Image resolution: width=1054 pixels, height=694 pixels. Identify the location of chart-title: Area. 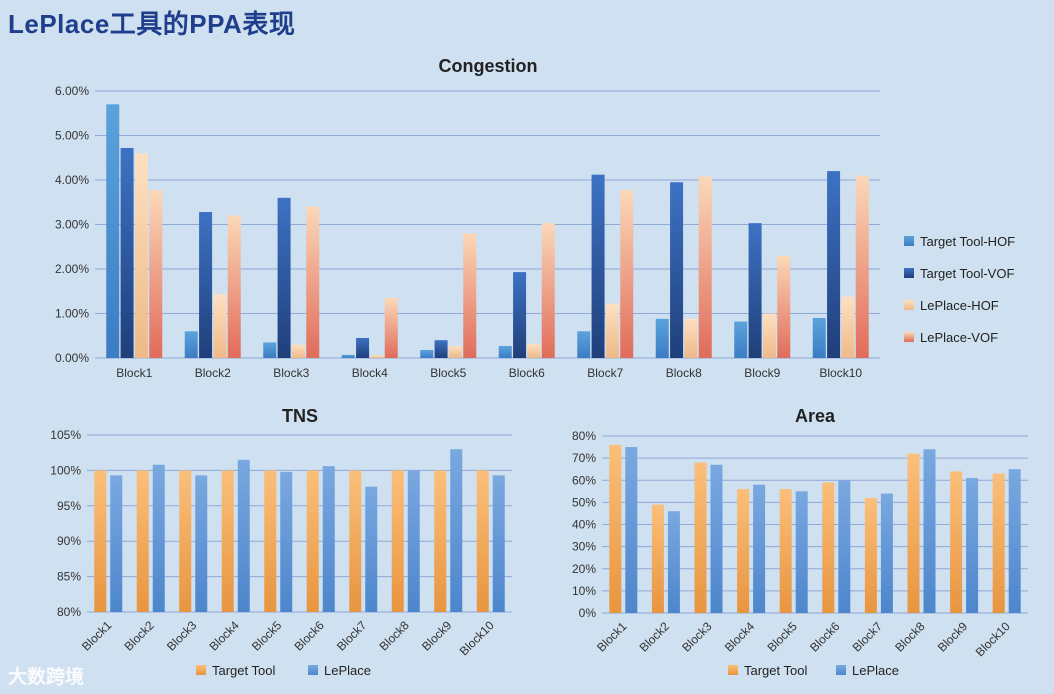
(815, 416).